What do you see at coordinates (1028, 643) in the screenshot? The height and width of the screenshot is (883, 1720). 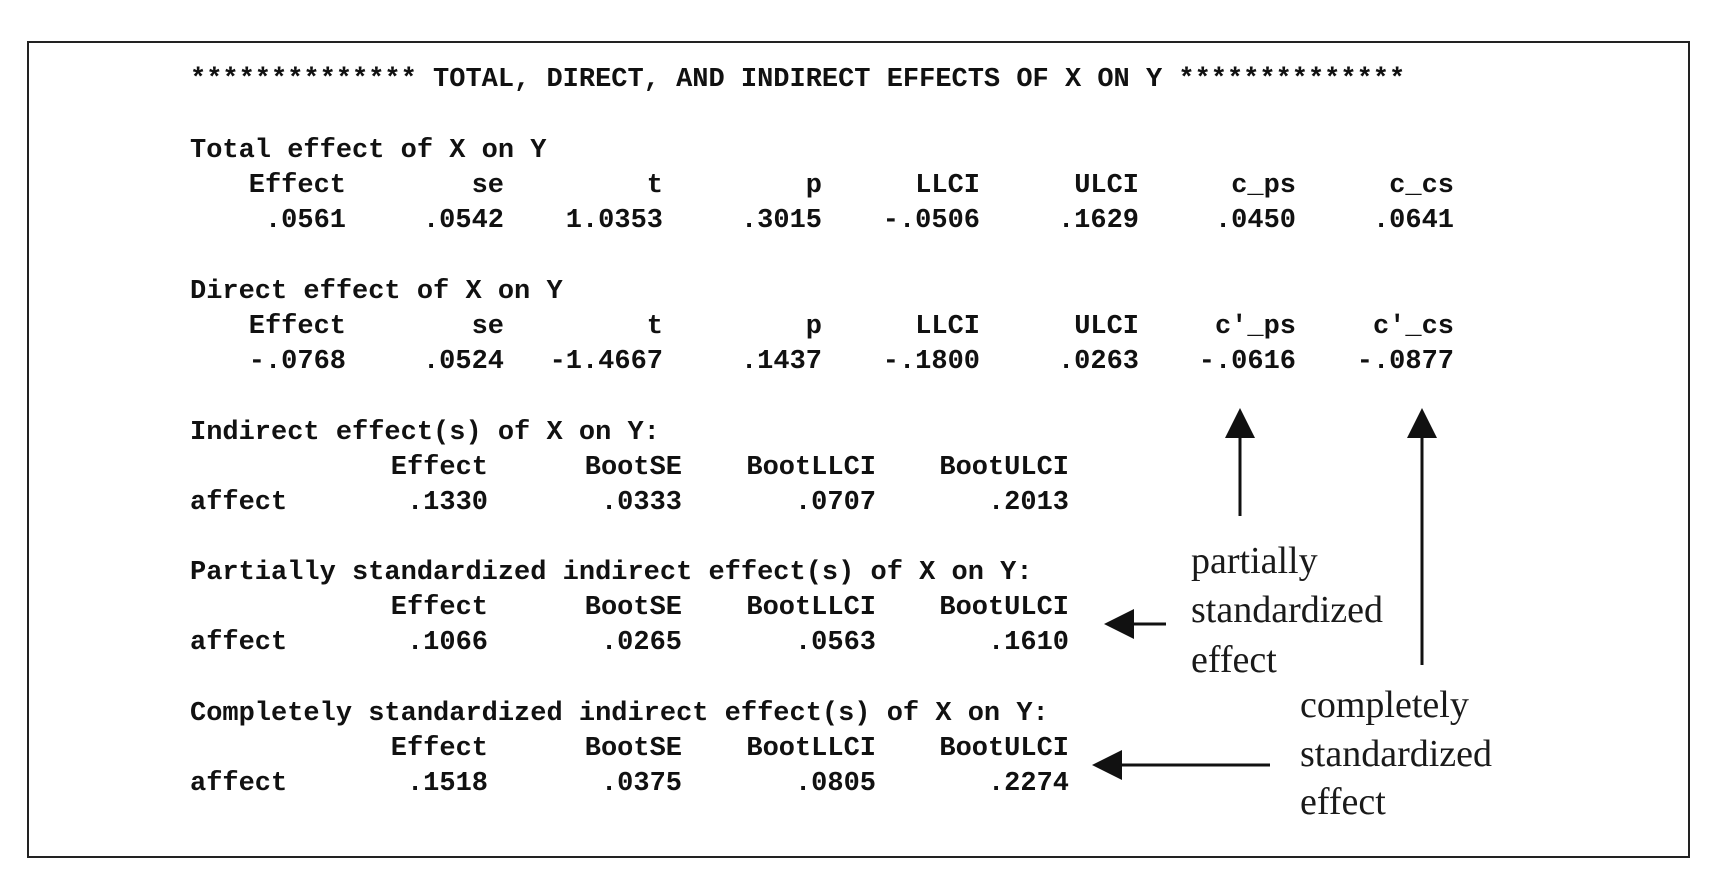 I see `value-cell: .1610` at bounding box center [1028, 643].